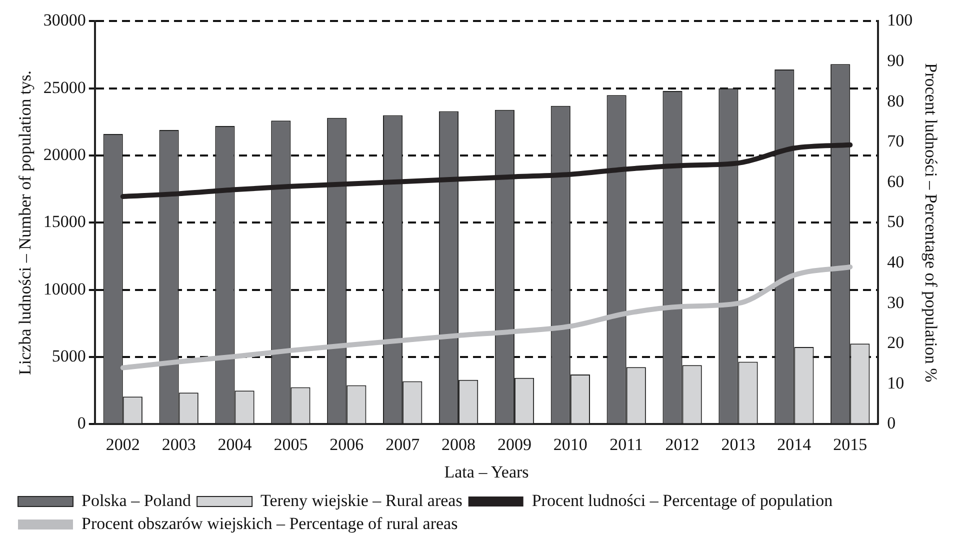 Image resolution: width=958 pixels, height=551 pixels. I want to click on x-tick-label: 2008, so click(459, 444).